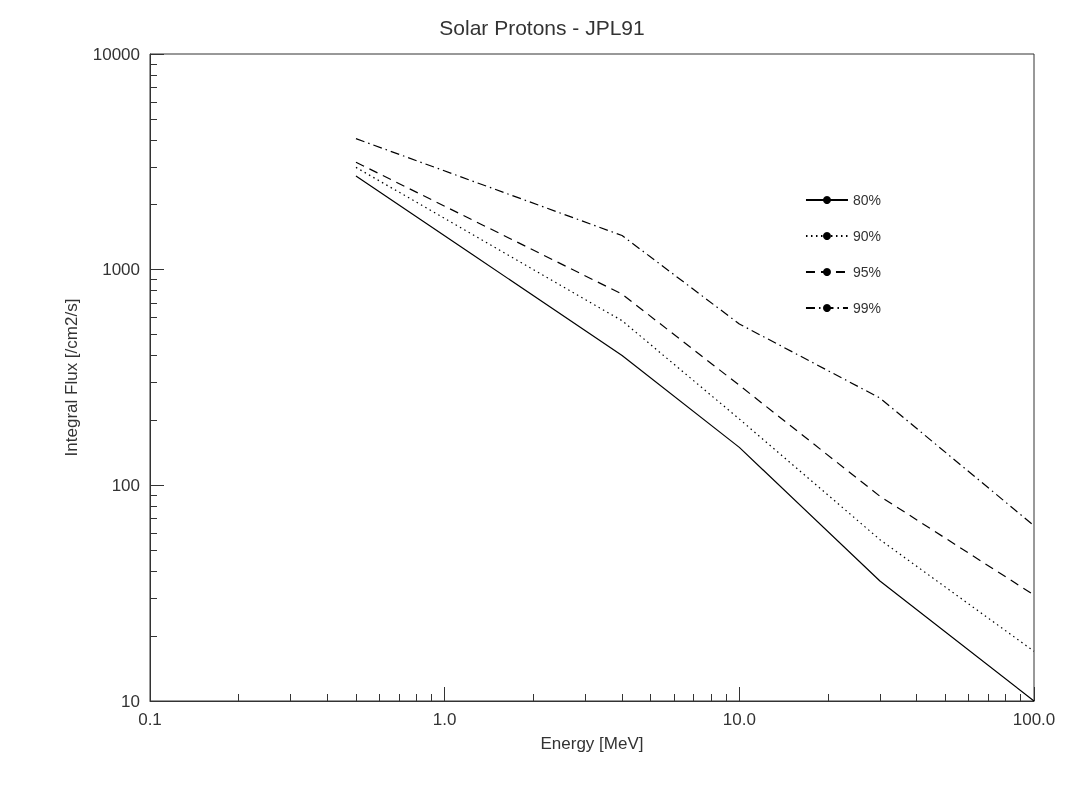  Describe the element at coordinates (739, 719) in the screenshot. I see `x-tick-label: 10.0` at that location.